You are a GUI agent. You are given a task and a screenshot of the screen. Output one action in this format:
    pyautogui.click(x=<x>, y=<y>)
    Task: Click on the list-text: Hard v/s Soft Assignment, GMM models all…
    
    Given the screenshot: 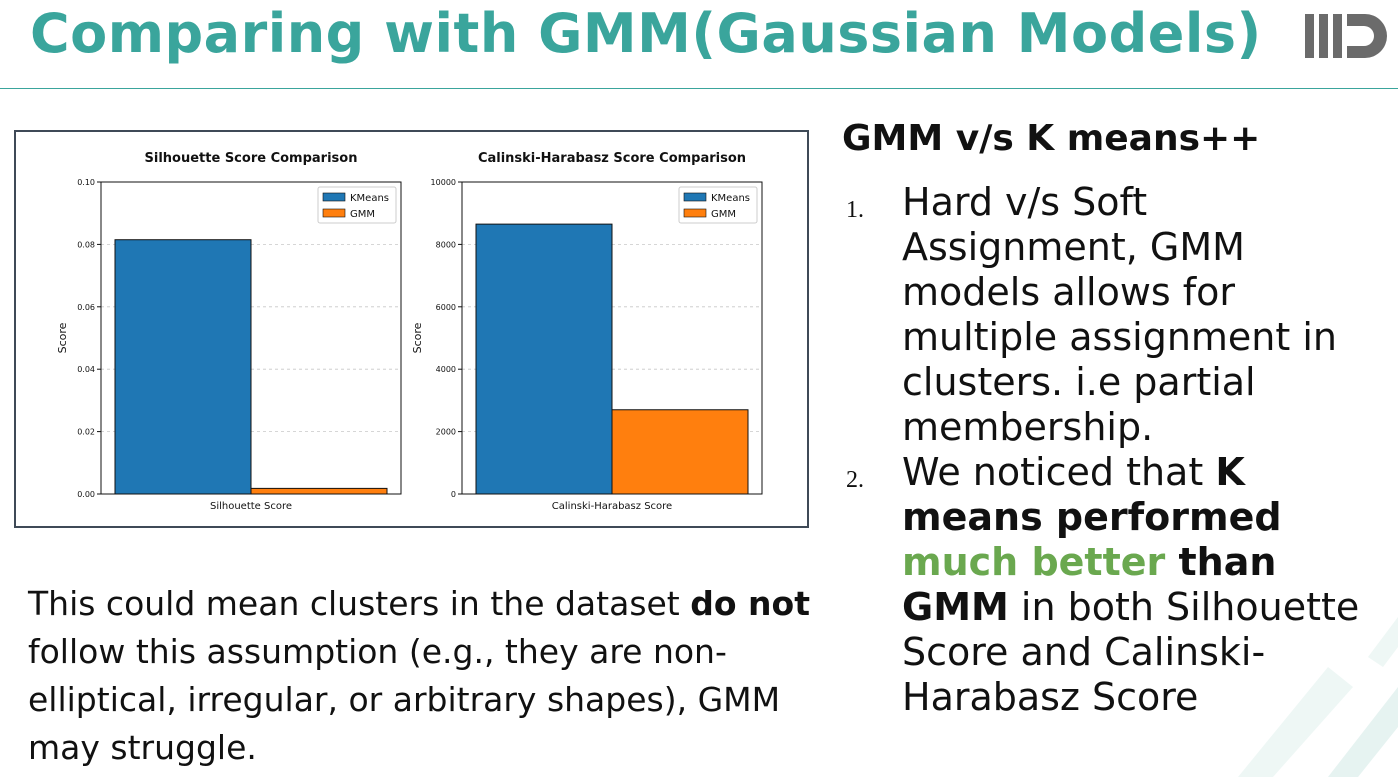 What is the action you would take?
    pyautogui.click(x=1119, y=314)
    